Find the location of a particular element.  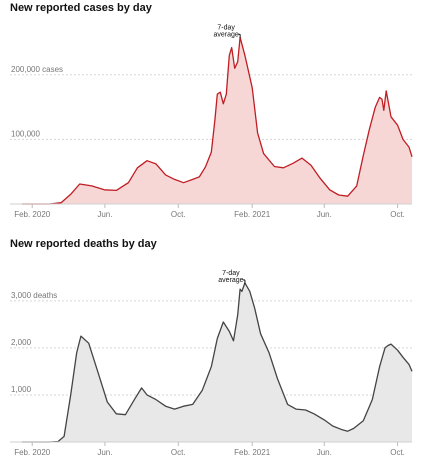

deaths-y-tick-label: 2,000 is located at coordinates (21, 342).